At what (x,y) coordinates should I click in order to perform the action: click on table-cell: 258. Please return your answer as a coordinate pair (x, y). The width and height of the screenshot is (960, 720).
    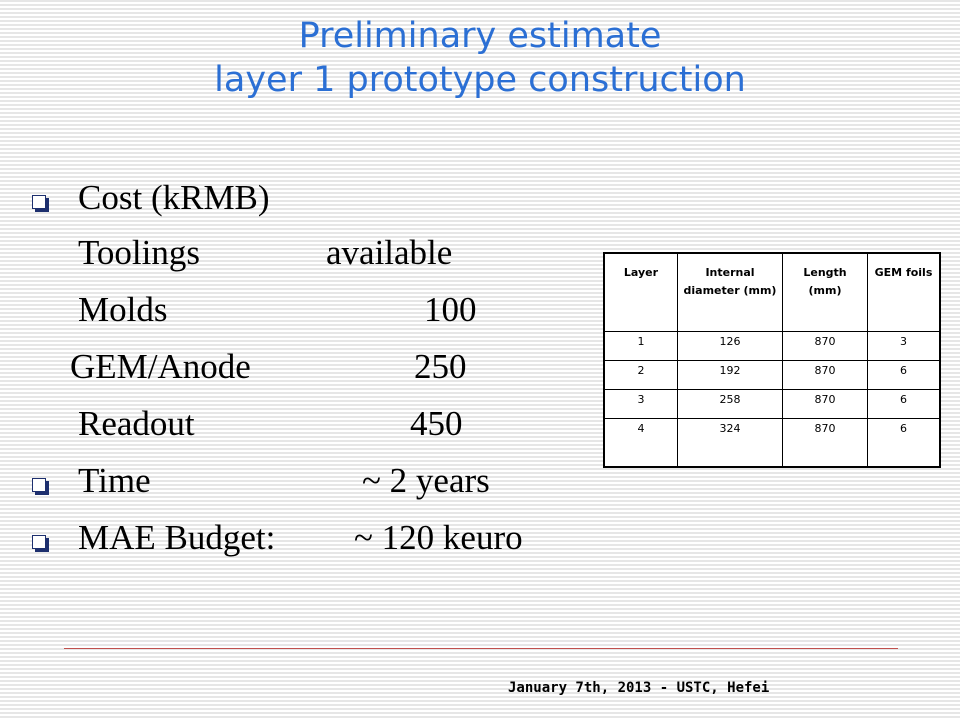
    Looking at the image, I should click on (730, 404).